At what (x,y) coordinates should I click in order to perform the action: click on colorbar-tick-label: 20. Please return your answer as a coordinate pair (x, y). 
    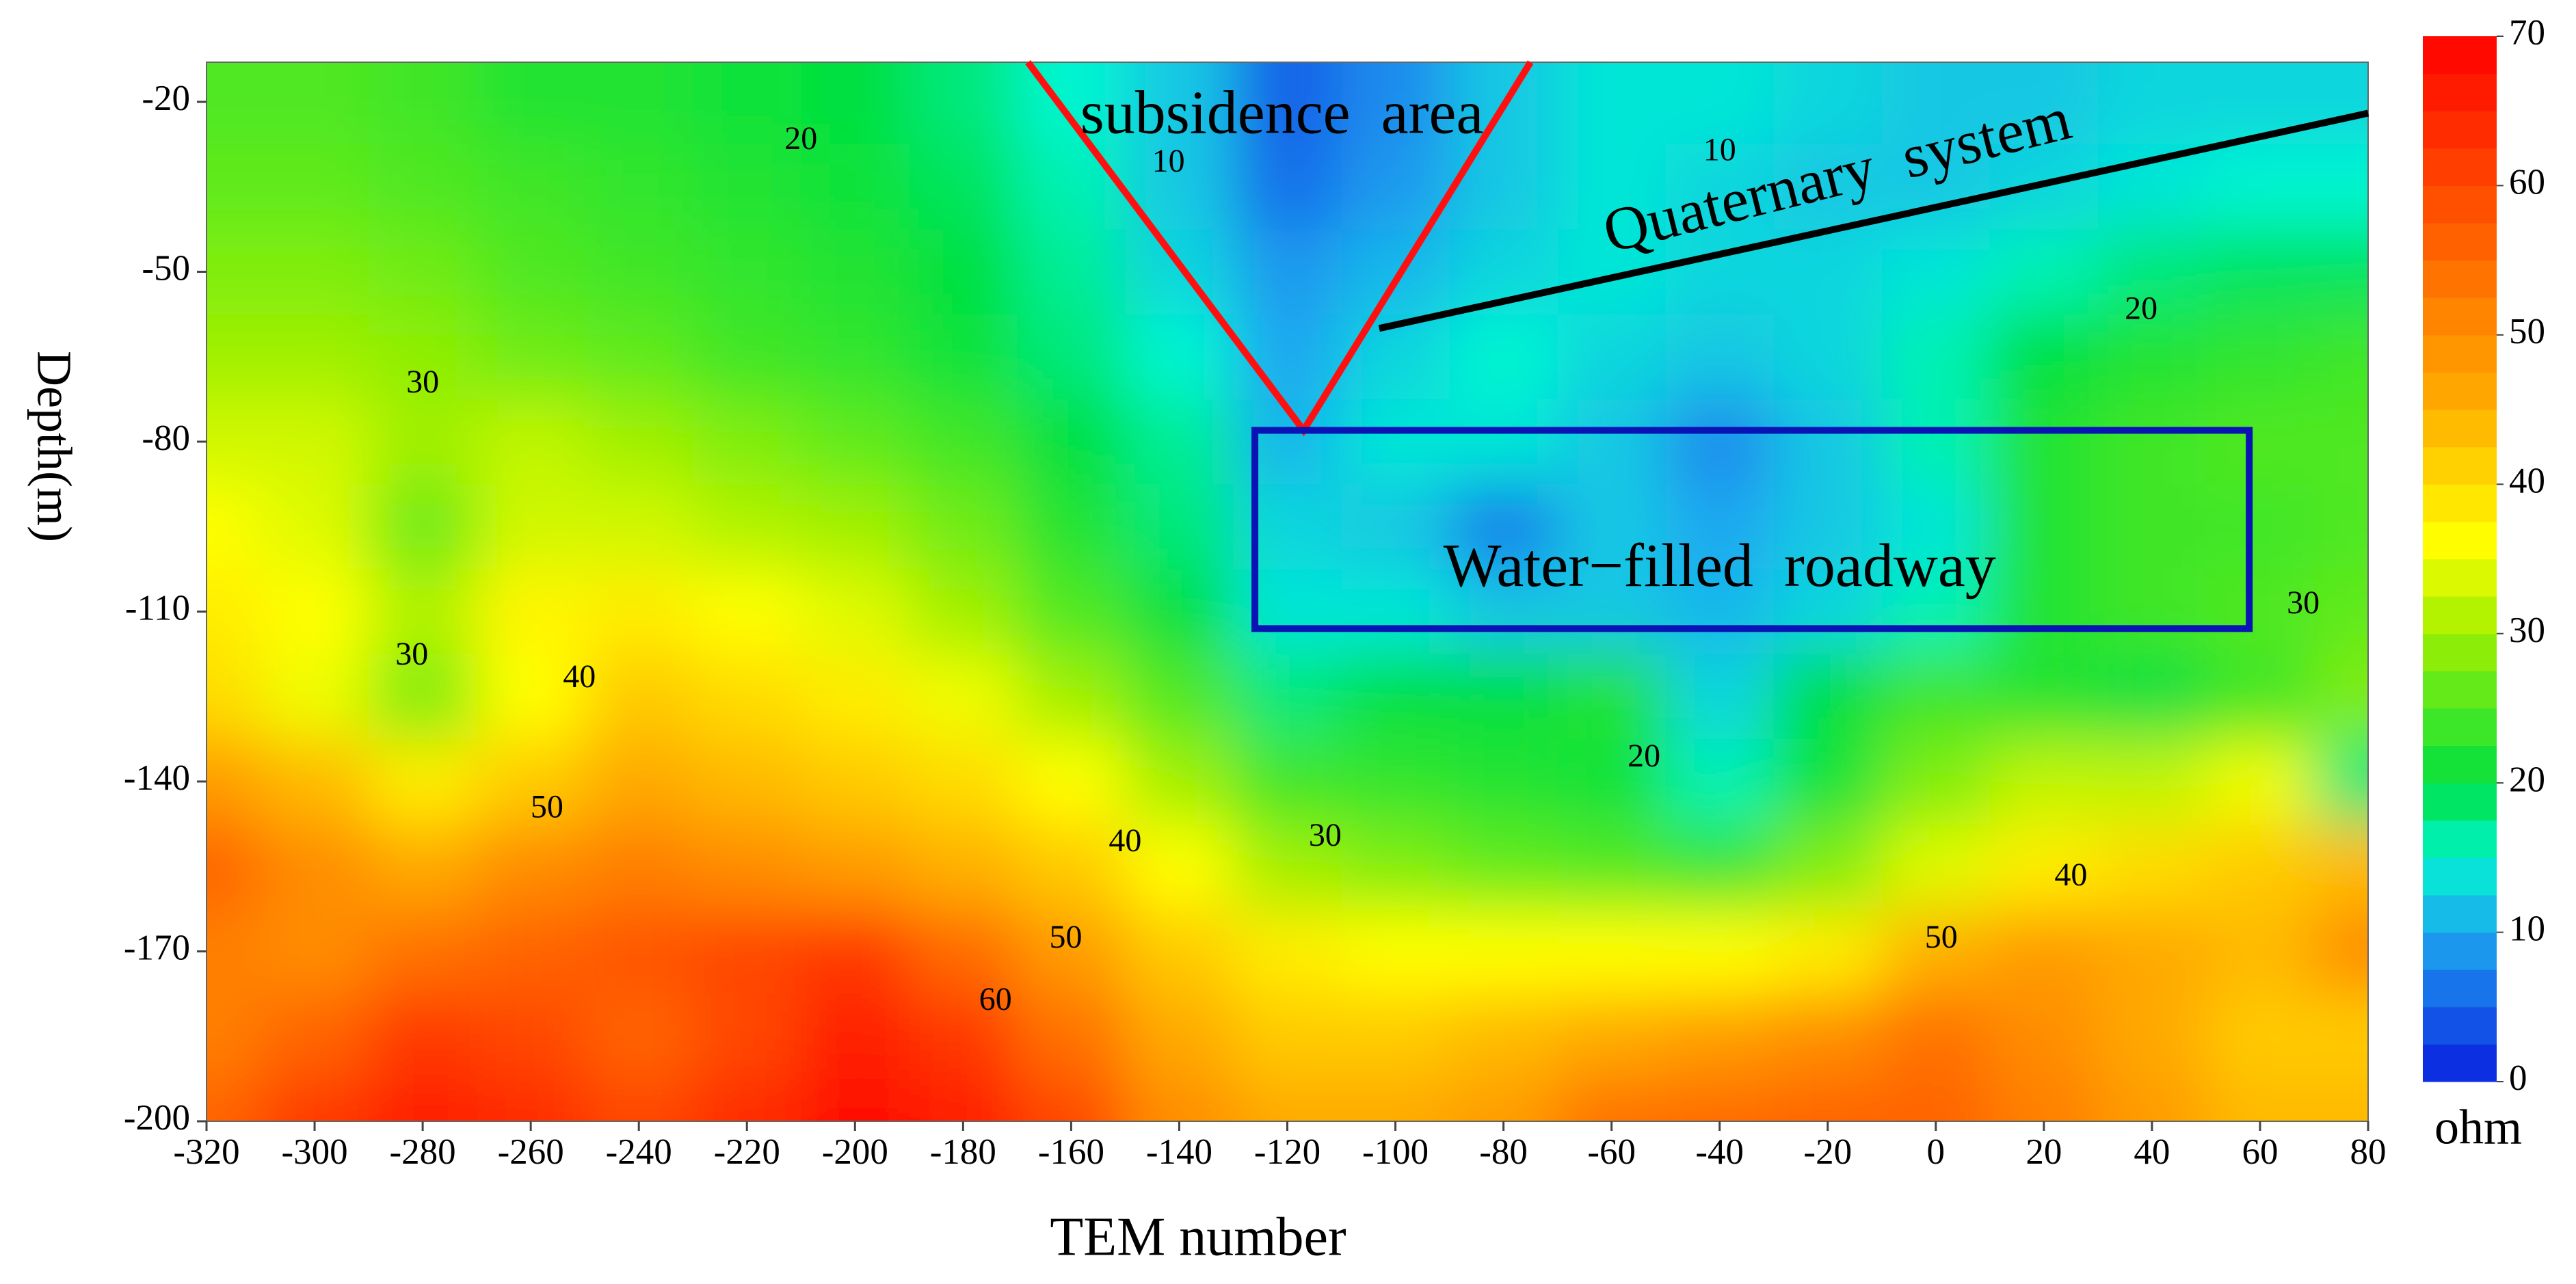
    Looking at the image, I should click on (2527, 779).